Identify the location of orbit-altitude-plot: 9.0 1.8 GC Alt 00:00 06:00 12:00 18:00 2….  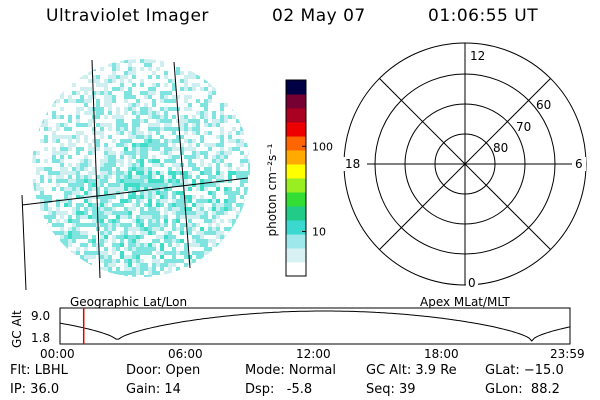
(297, 334).